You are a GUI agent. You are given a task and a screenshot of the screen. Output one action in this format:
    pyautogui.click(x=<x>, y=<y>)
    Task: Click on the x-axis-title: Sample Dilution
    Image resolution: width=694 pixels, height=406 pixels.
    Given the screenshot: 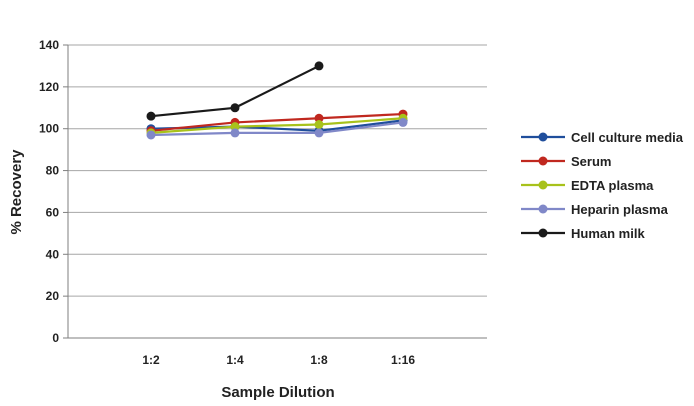 What is the action you would take?
    pyautogui.click(x=277, y=392)
    